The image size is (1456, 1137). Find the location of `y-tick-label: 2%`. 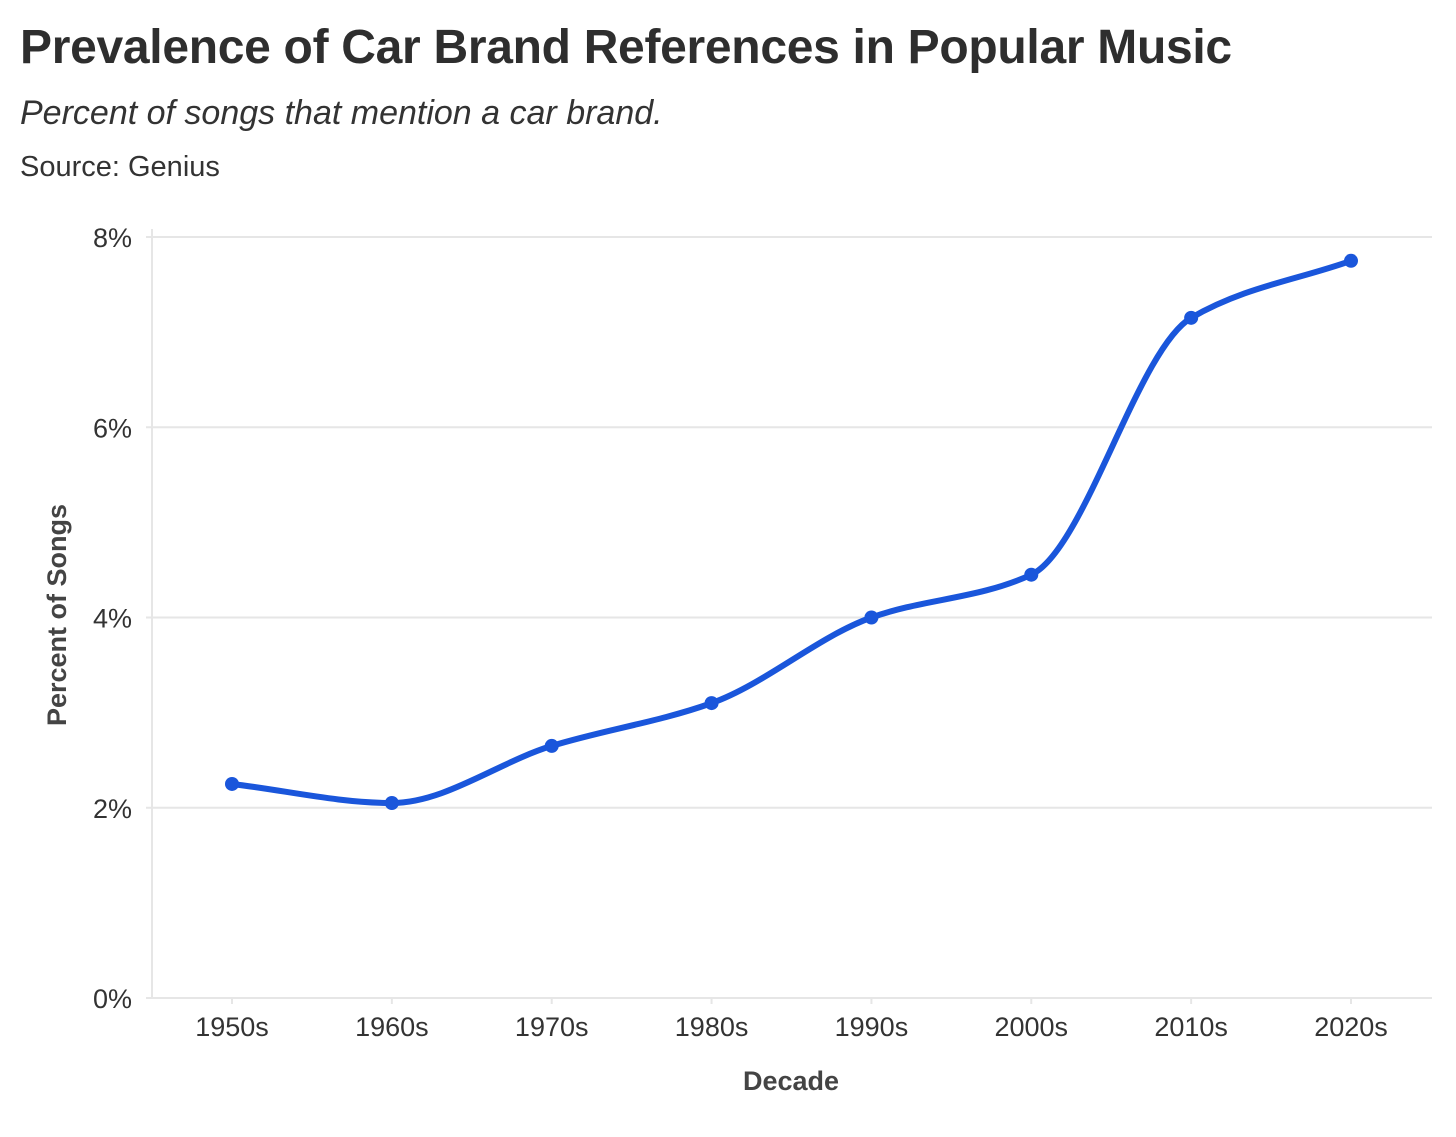

y-tick-label: 2% is located at coordinates (112, 809).